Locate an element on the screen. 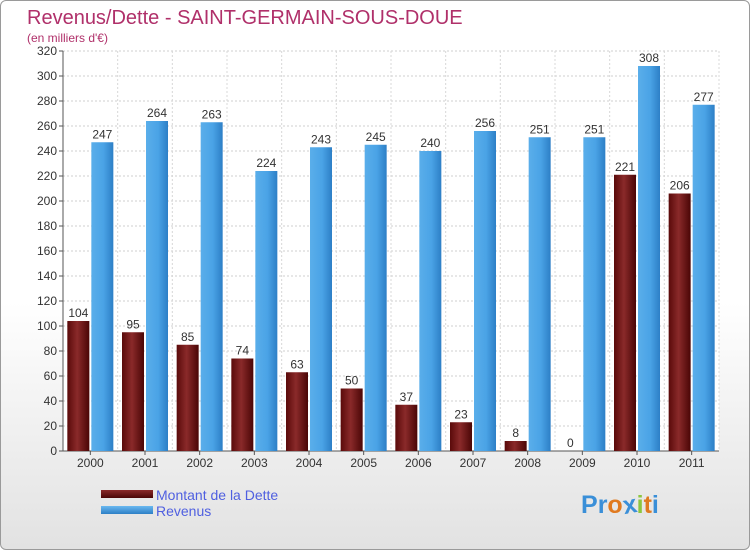 This screenshot has width=750, height=550. x-tick-label: 2002 is located at coordinates (199, 463).